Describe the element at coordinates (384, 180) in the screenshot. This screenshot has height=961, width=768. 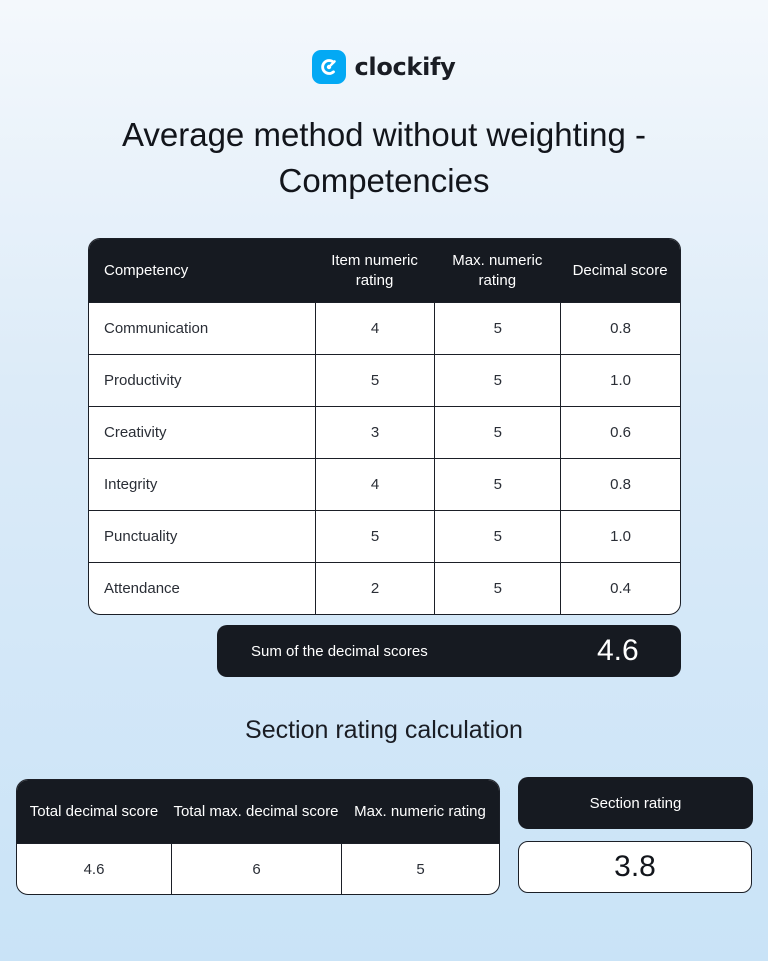
I see `title-line-2: Competencies` at that location.